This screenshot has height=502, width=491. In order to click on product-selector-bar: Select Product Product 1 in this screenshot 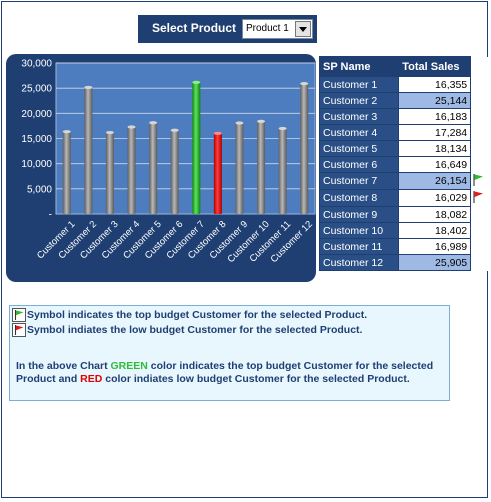, I will do `click(227, 29)`.